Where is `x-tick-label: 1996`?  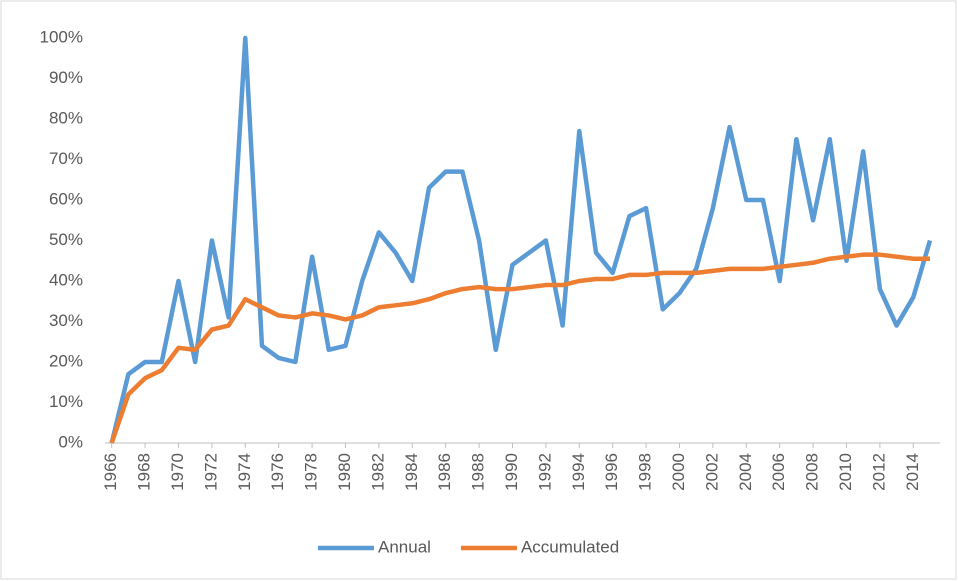 x-tick-label: 1996 is located at coordinates (611, 472).